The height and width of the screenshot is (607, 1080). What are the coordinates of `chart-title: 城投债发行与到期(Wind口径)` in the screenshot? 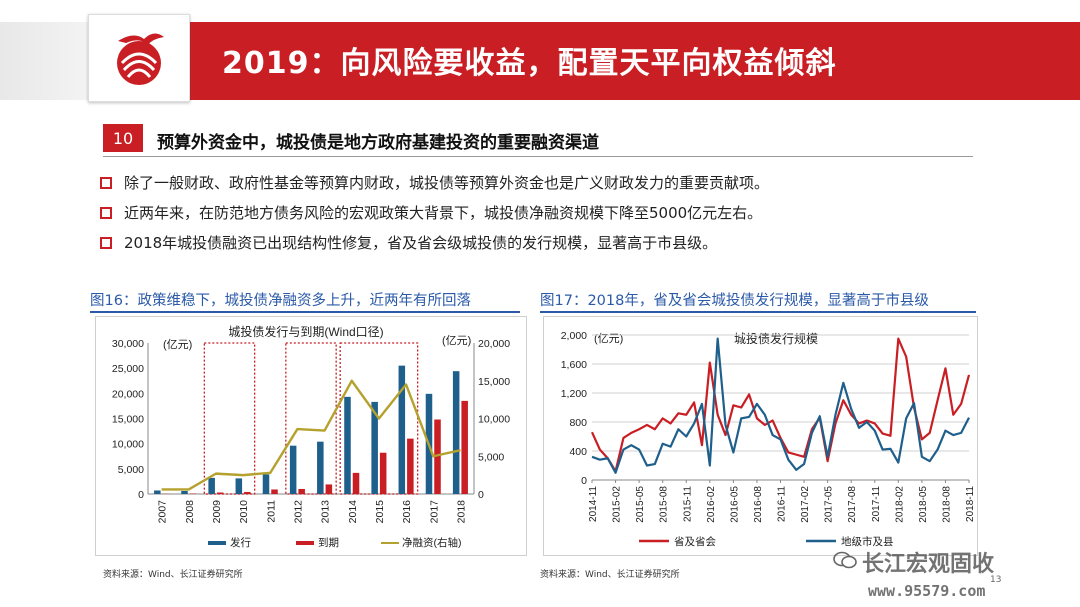 It's located at (305, 331).